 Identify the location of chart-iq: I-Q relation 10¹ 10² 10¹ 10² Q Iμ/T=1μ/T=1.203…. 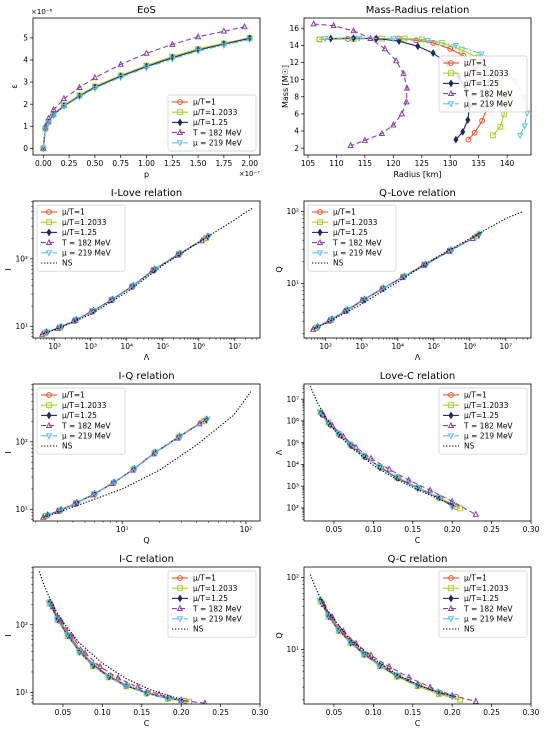
(132, 458).